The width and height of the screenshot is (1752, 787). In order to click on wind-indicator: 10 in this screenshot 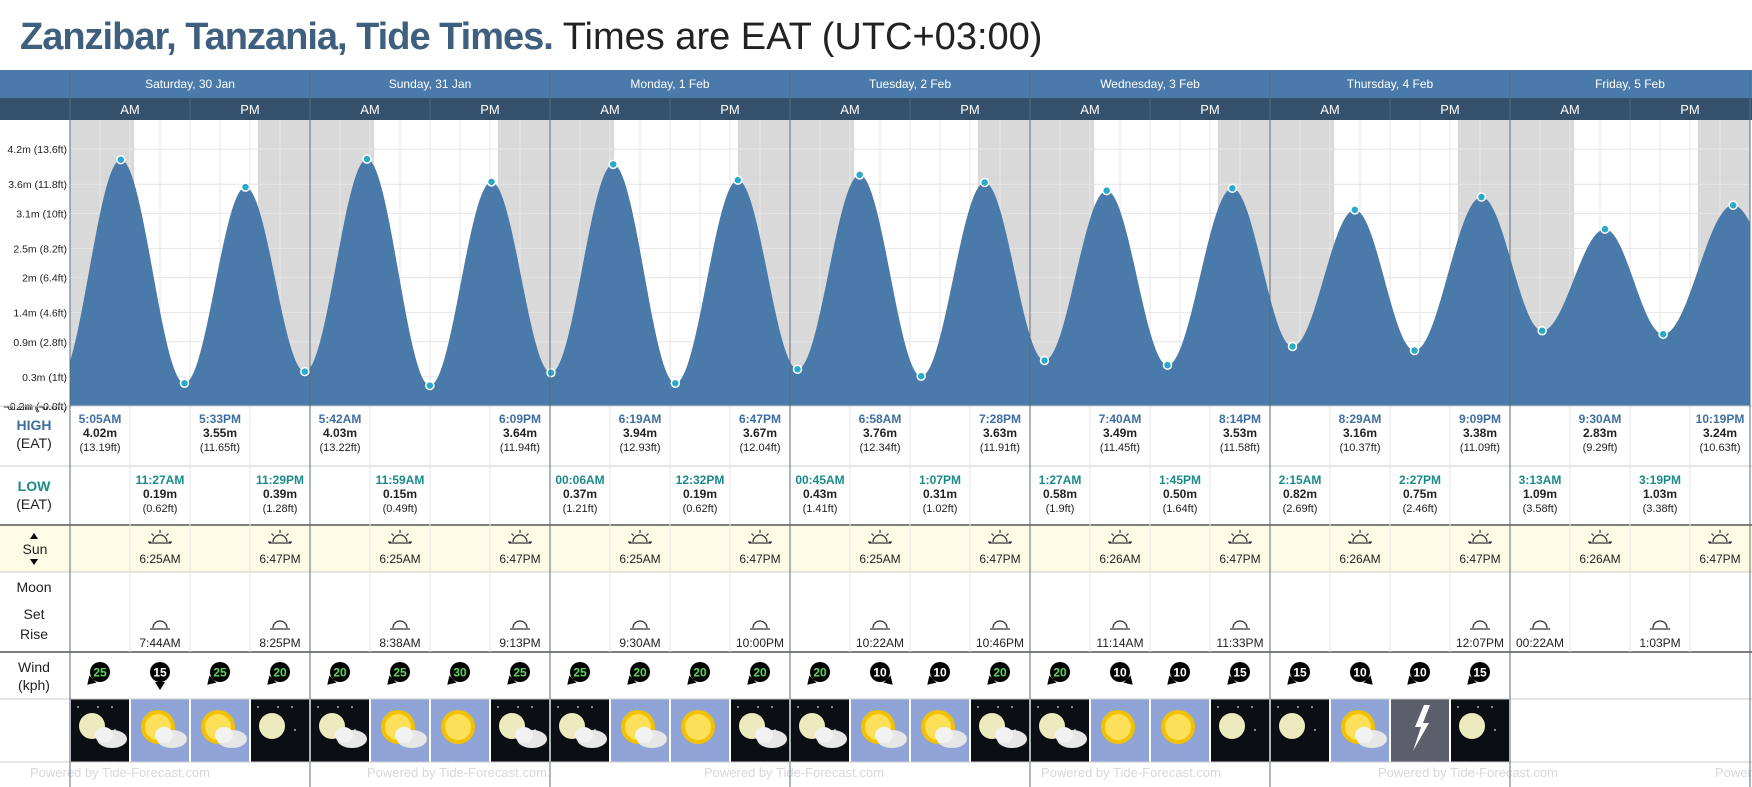, I will do `click(1121, 673)`.